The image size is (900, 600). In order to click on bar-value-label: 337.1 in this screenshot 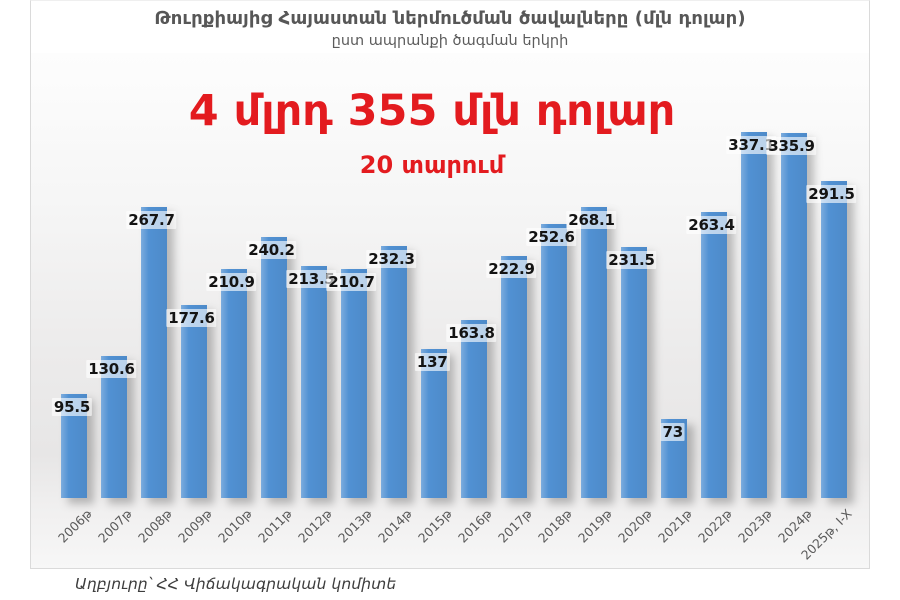, I will do `click(751, 145)`.